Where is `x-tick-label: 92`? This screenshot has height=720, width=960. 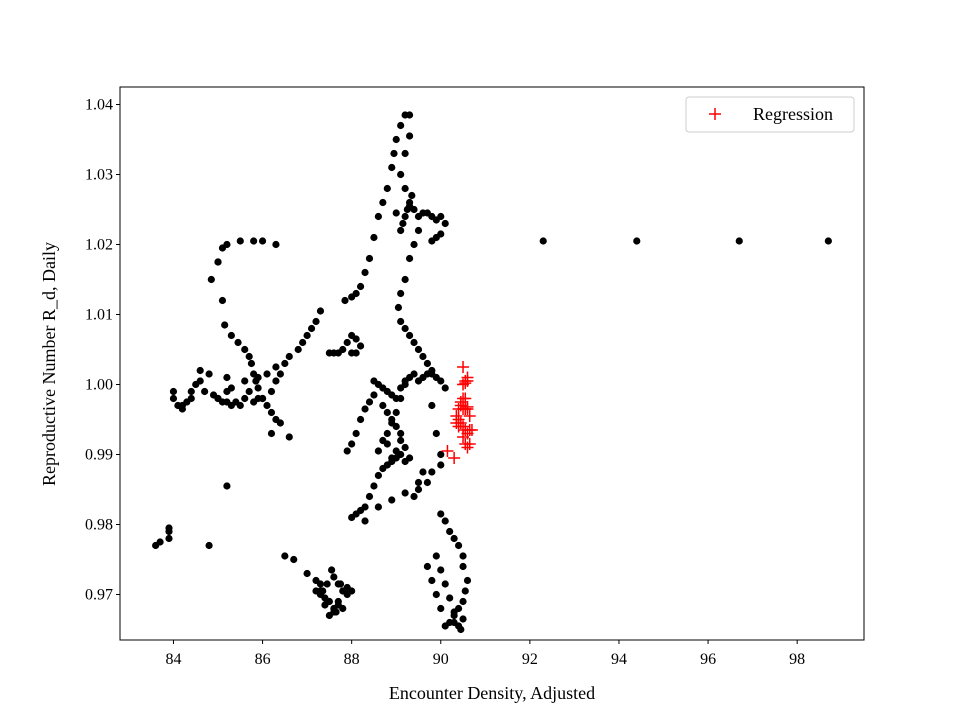 x-tick-label: 92 is located at coordinates (530, 659).